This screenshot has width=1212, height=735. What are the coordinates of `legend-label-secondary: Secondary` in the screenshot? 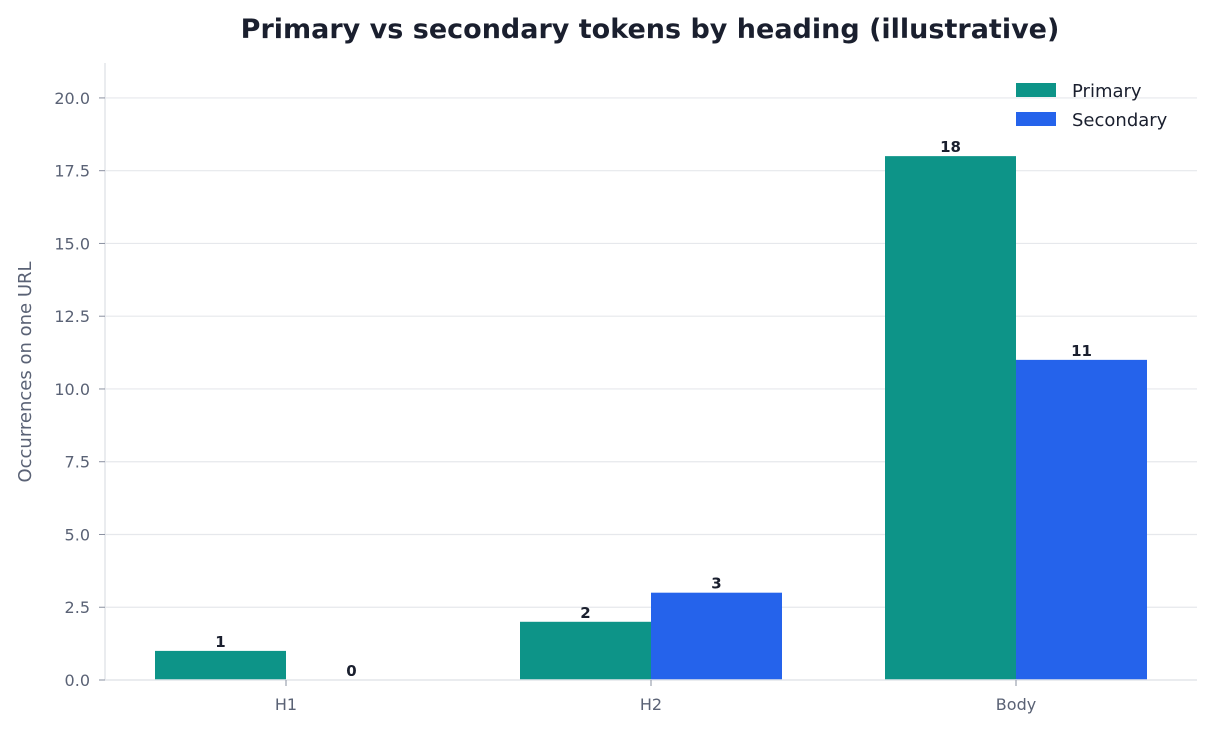 It's located at (1120, 120).